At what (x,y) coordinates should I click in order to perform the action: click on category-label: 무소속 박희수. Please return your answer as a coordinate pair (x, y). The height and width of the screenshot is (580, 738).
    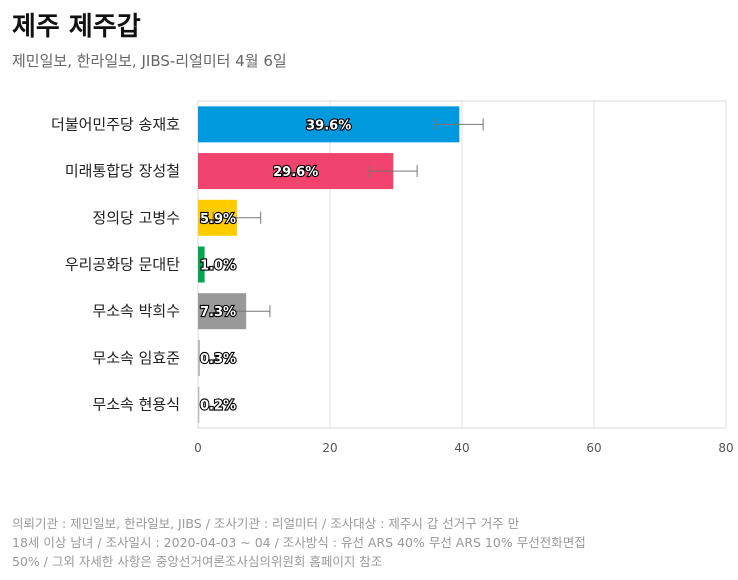
    Looking at the image, I should click on (136, 311).